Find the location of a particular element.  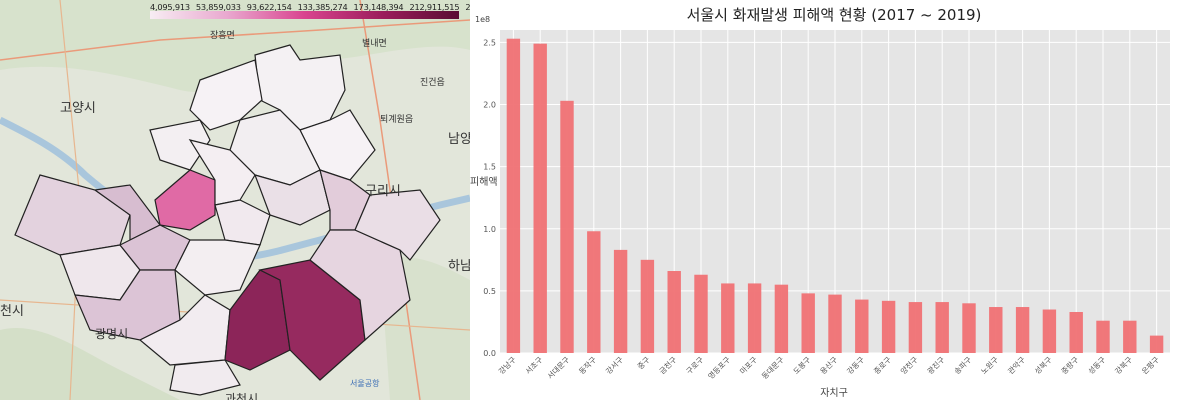

bar-중랑구 is located at coordinates (1076, 332).